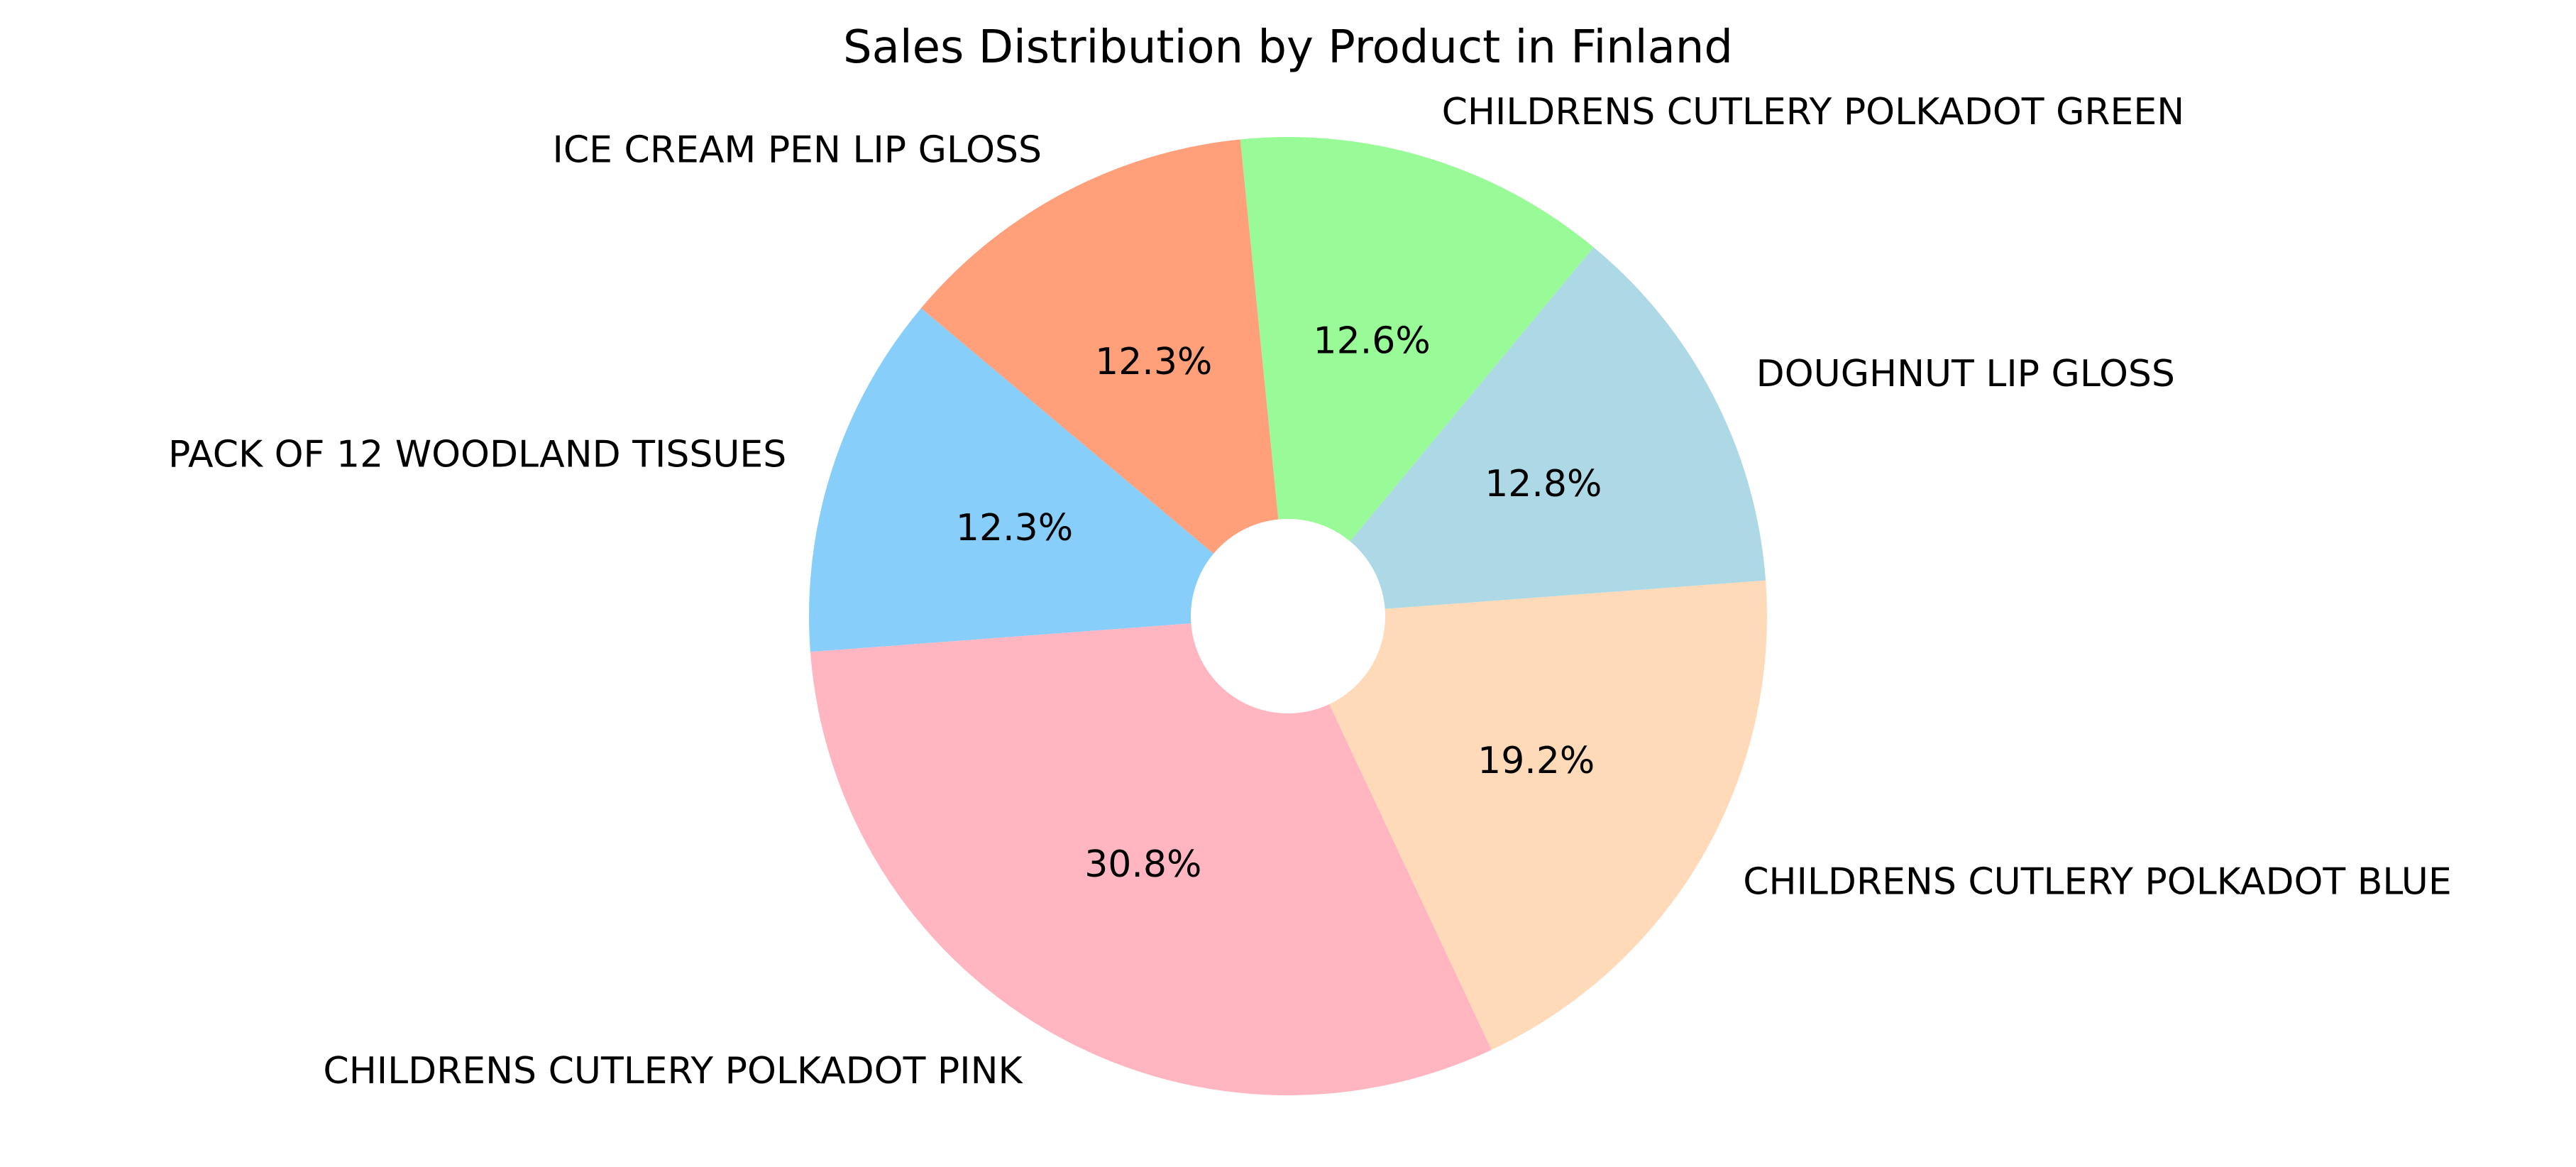 This screenshot has width=2576, height=1167. Describe the element at coordinates (1142, 864) in the screenshot. I see `slice-percent-label: 30.8%` at that location.